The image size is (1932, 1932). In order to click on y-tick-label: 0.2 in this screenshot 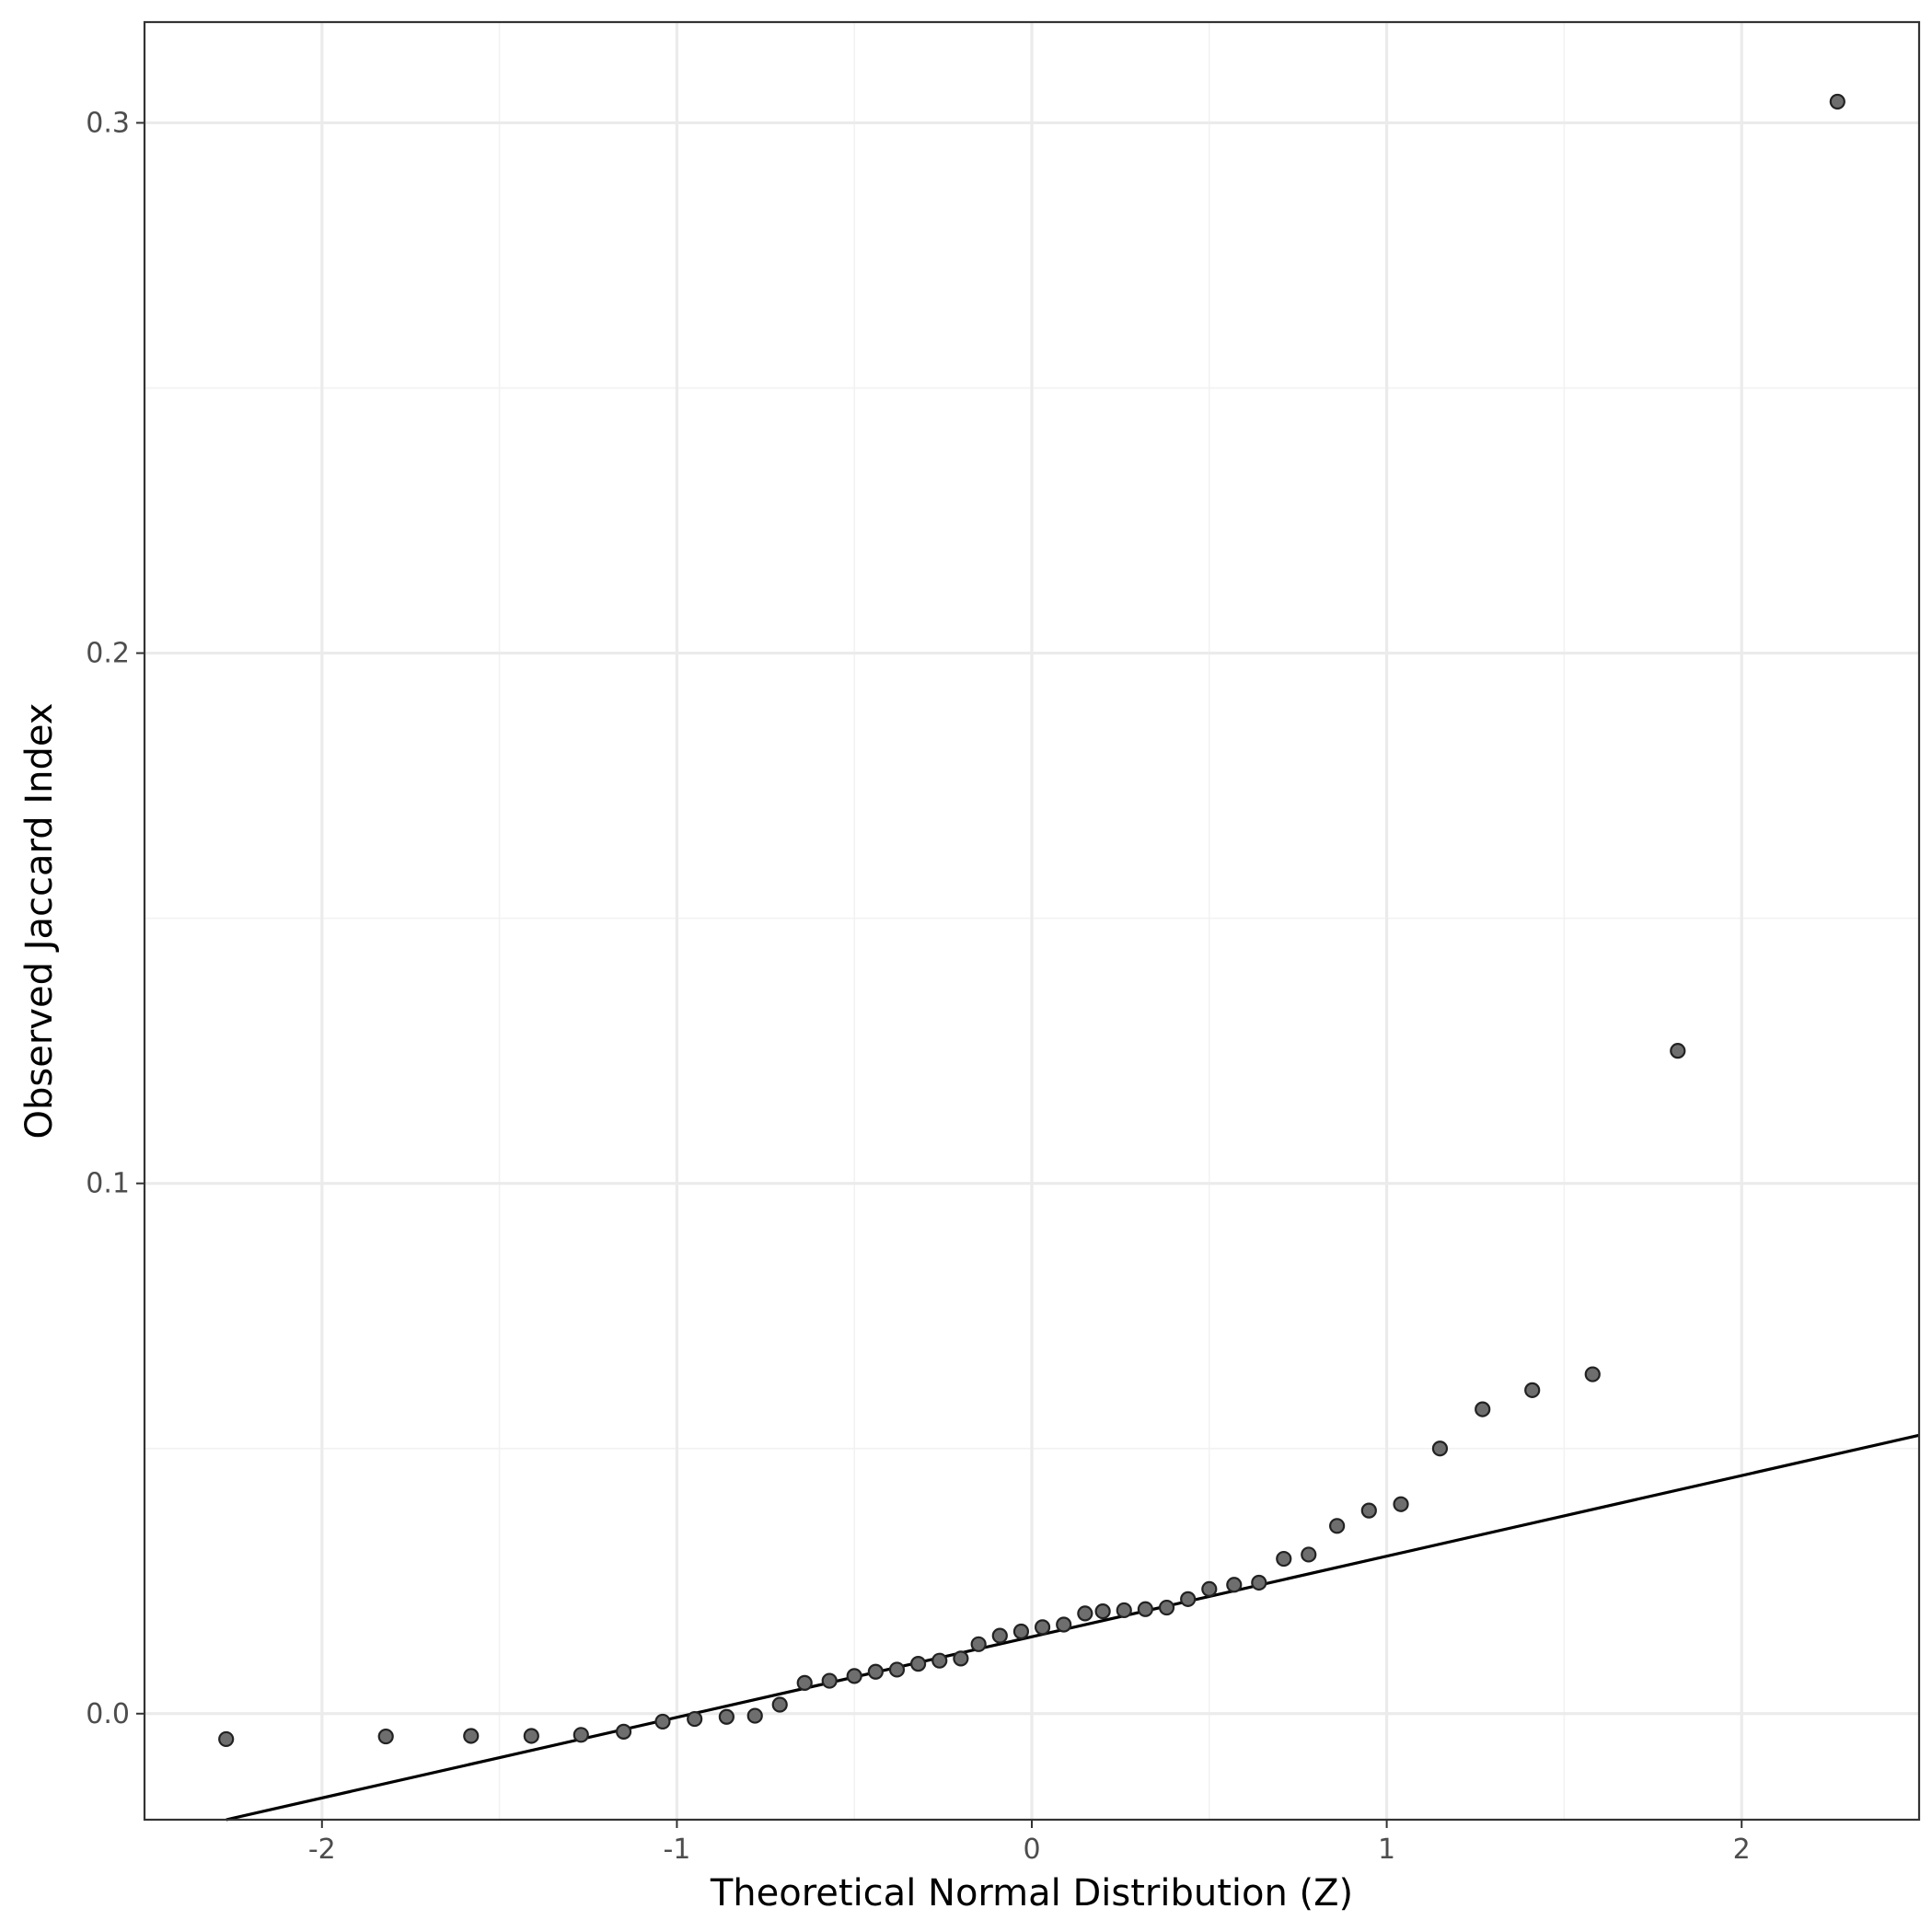, I will do `click(108, 654)`.